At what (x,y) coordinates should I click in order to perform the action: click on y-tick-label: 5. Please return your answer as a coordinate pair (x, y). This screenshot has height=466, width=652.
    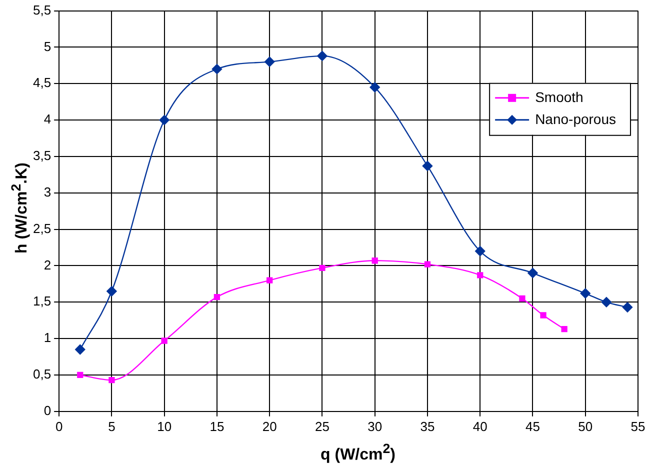
    Looking at the image, I should click on (48, 46).